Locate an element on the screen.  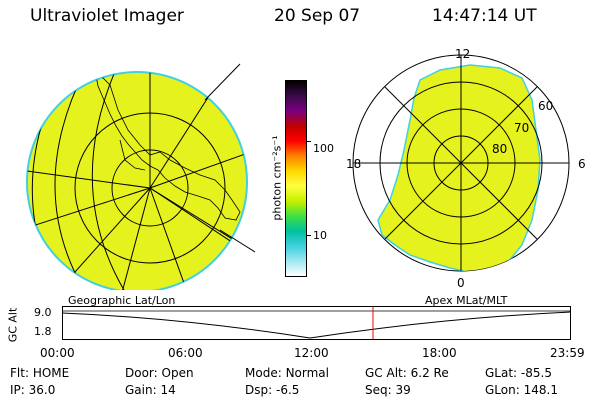
dsp-field: Dsp: -6.5 is located at coordinates (272, 390).